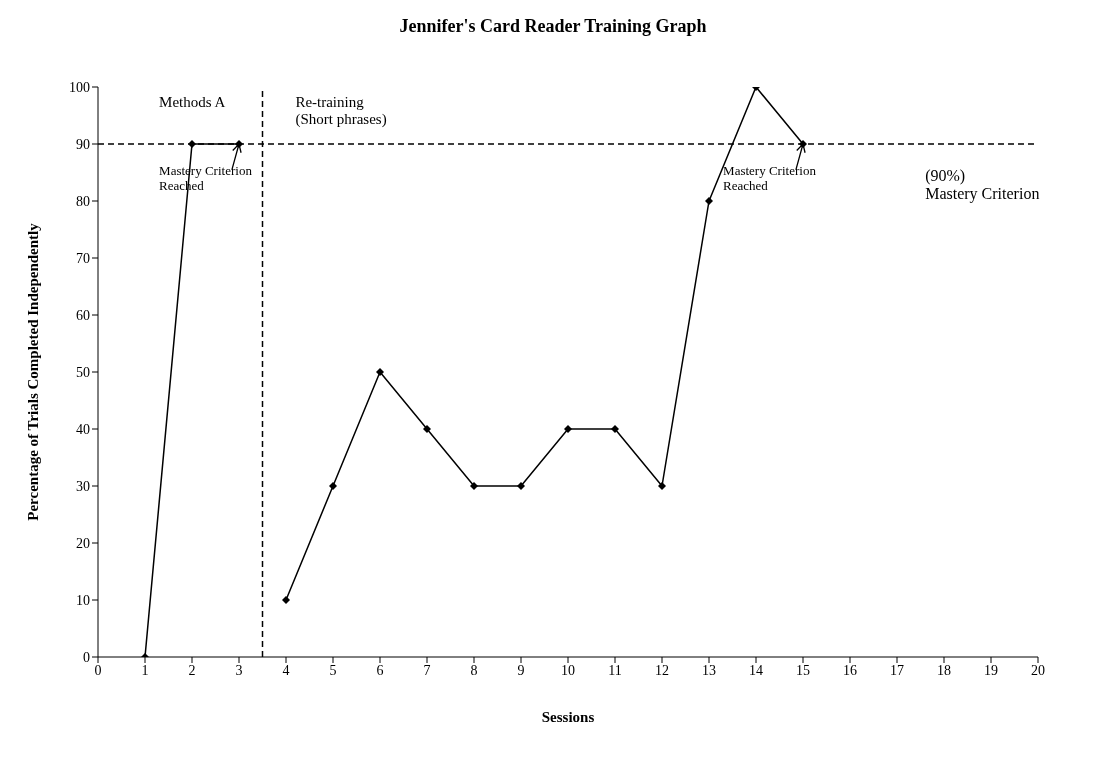  Describe the element at coordinates (944, 670) in the screenshot. I see `x-tick-label: 18` at that location.